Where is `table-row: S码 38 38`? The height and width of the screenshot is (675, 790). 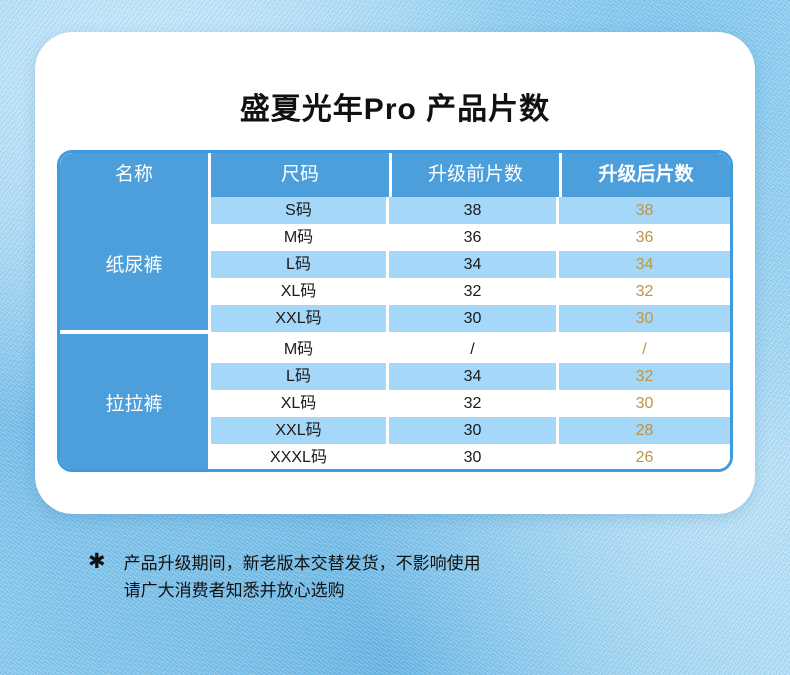 table-row: S码 38 38 is located at coordinates (470, 210).